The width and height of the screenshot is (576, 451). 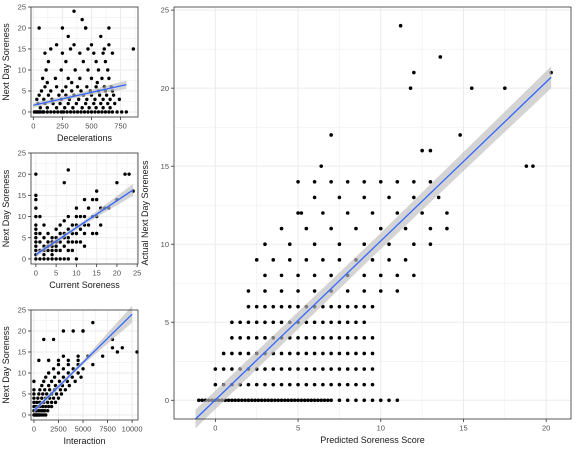 I want to click on x-tick-label: 0, so click(x=34, y=429).